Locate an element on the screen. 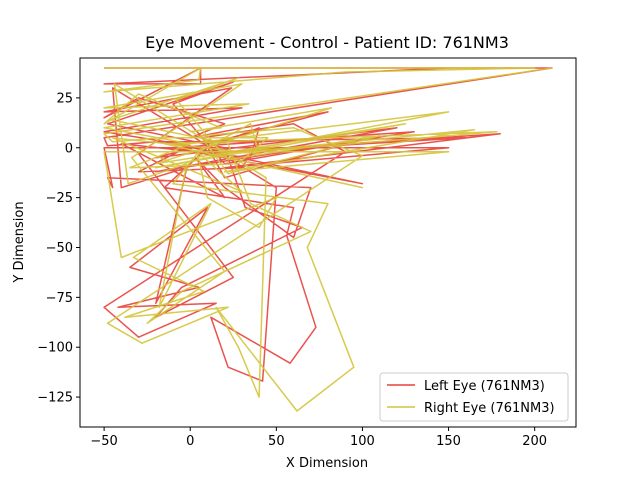 The image size is (640, 480). y-tick-label: −75 is located at coordinates (59, 298).